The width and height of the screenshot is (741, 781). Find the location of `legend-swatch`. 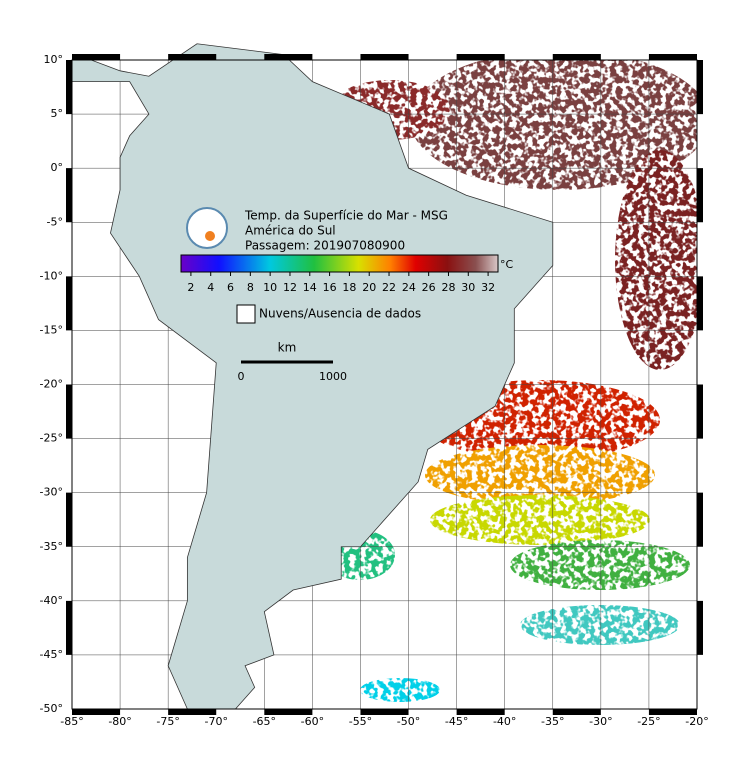

legend-swatch is located at coordinates (246, 314).